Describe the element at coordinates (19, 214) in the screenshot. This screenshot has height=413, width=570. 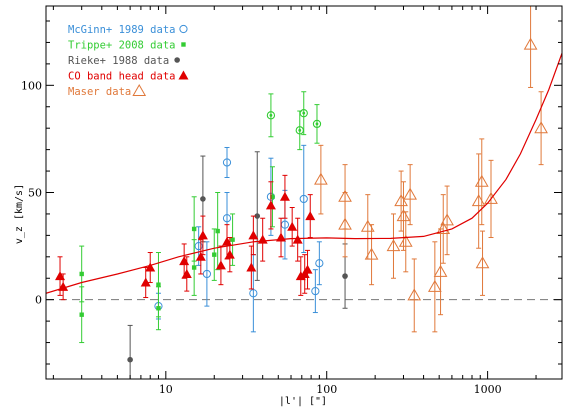
I see `y-axis-title: v_z [km/s]` at that location.